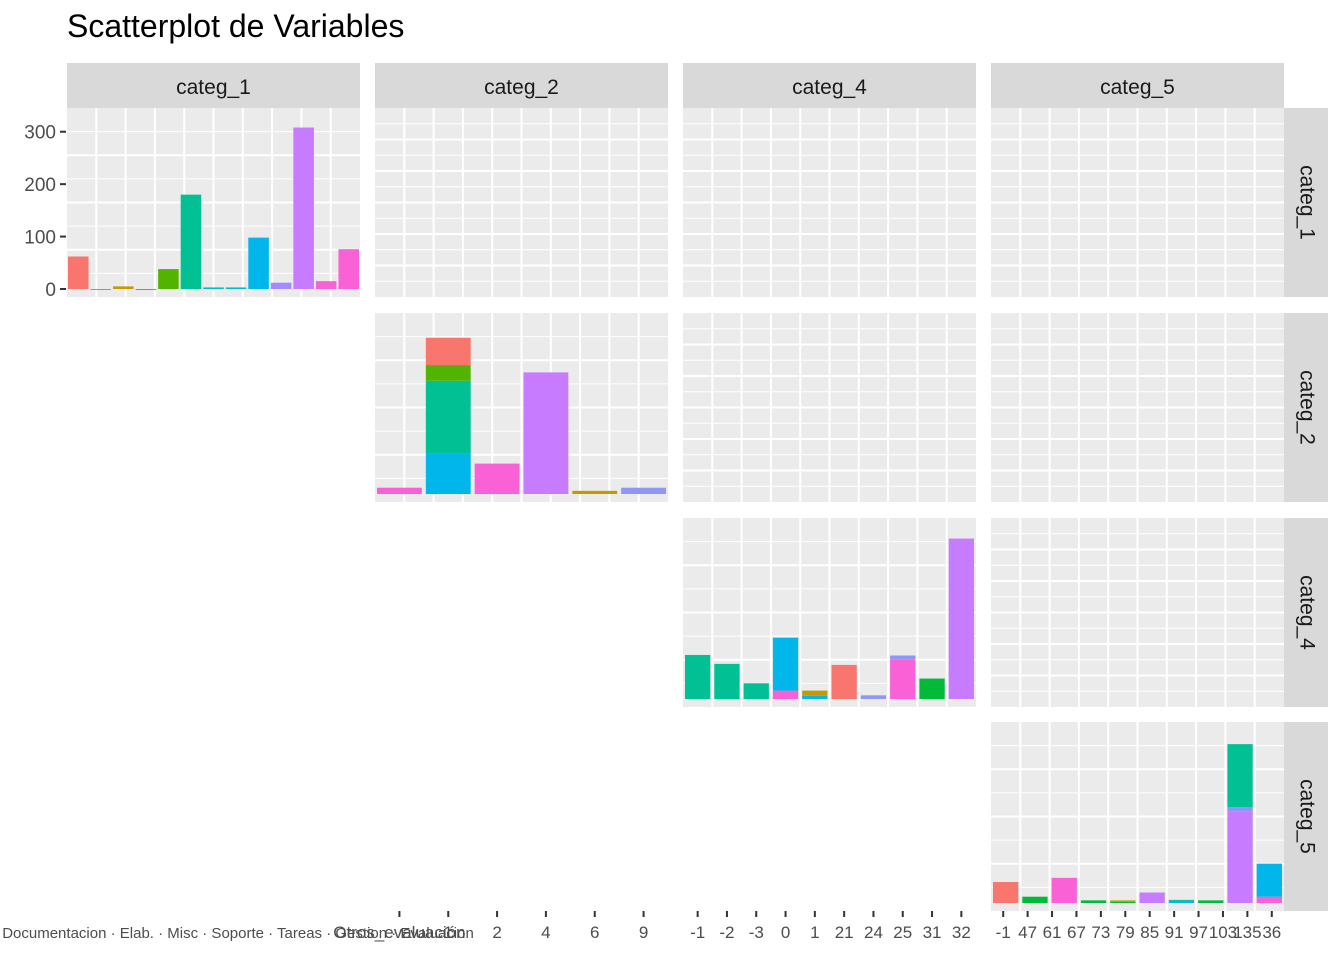  I want to click on x-tick-label-categ_5-8: 97, so click(1198, 932).